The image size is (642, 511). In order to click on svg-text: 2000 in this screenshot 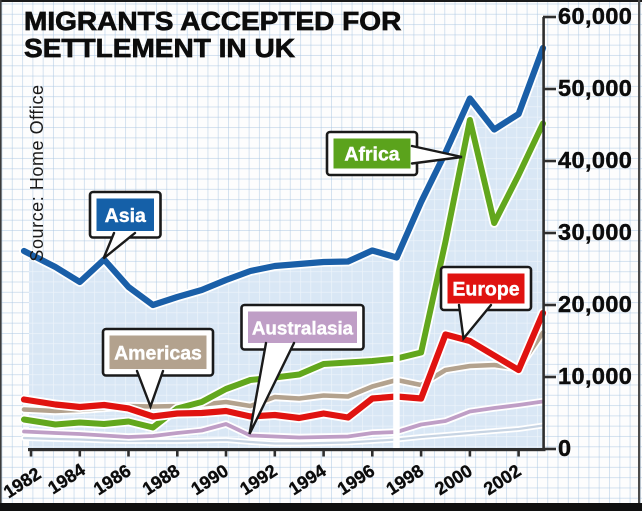, I will do `click(453, 479)`.